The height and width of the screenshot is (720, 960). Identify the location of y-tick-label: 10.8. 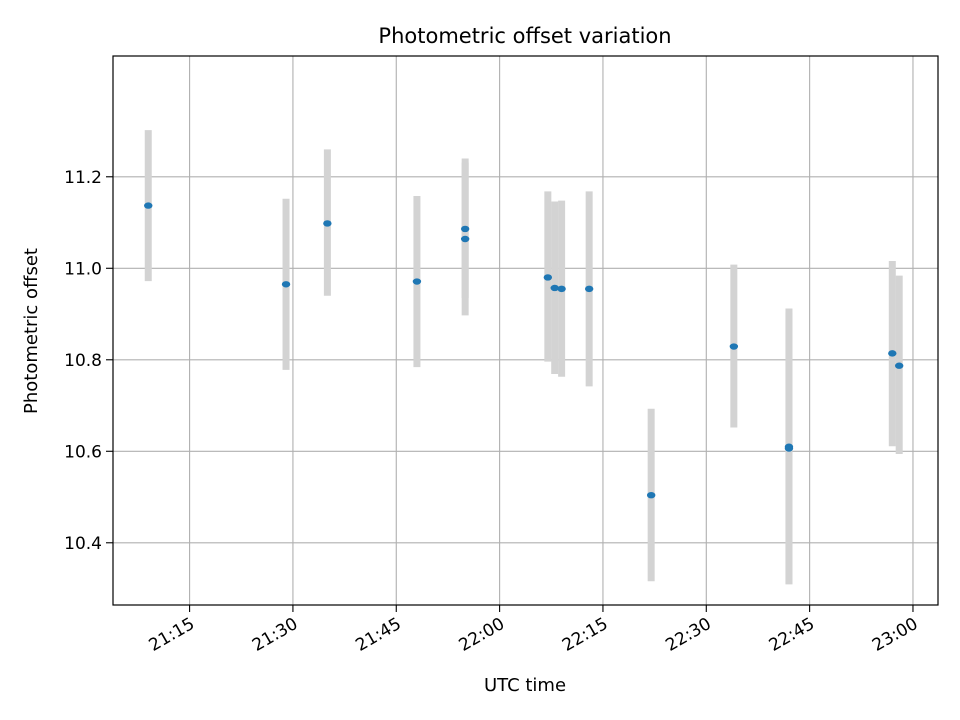
(83, 361).